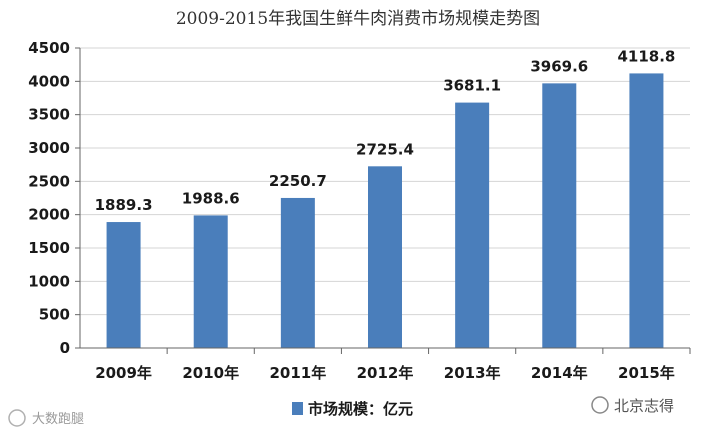  Describe the element at coordinates (297, 373) in the screenshot. I see `x-tick-label: 2011年` at that location.